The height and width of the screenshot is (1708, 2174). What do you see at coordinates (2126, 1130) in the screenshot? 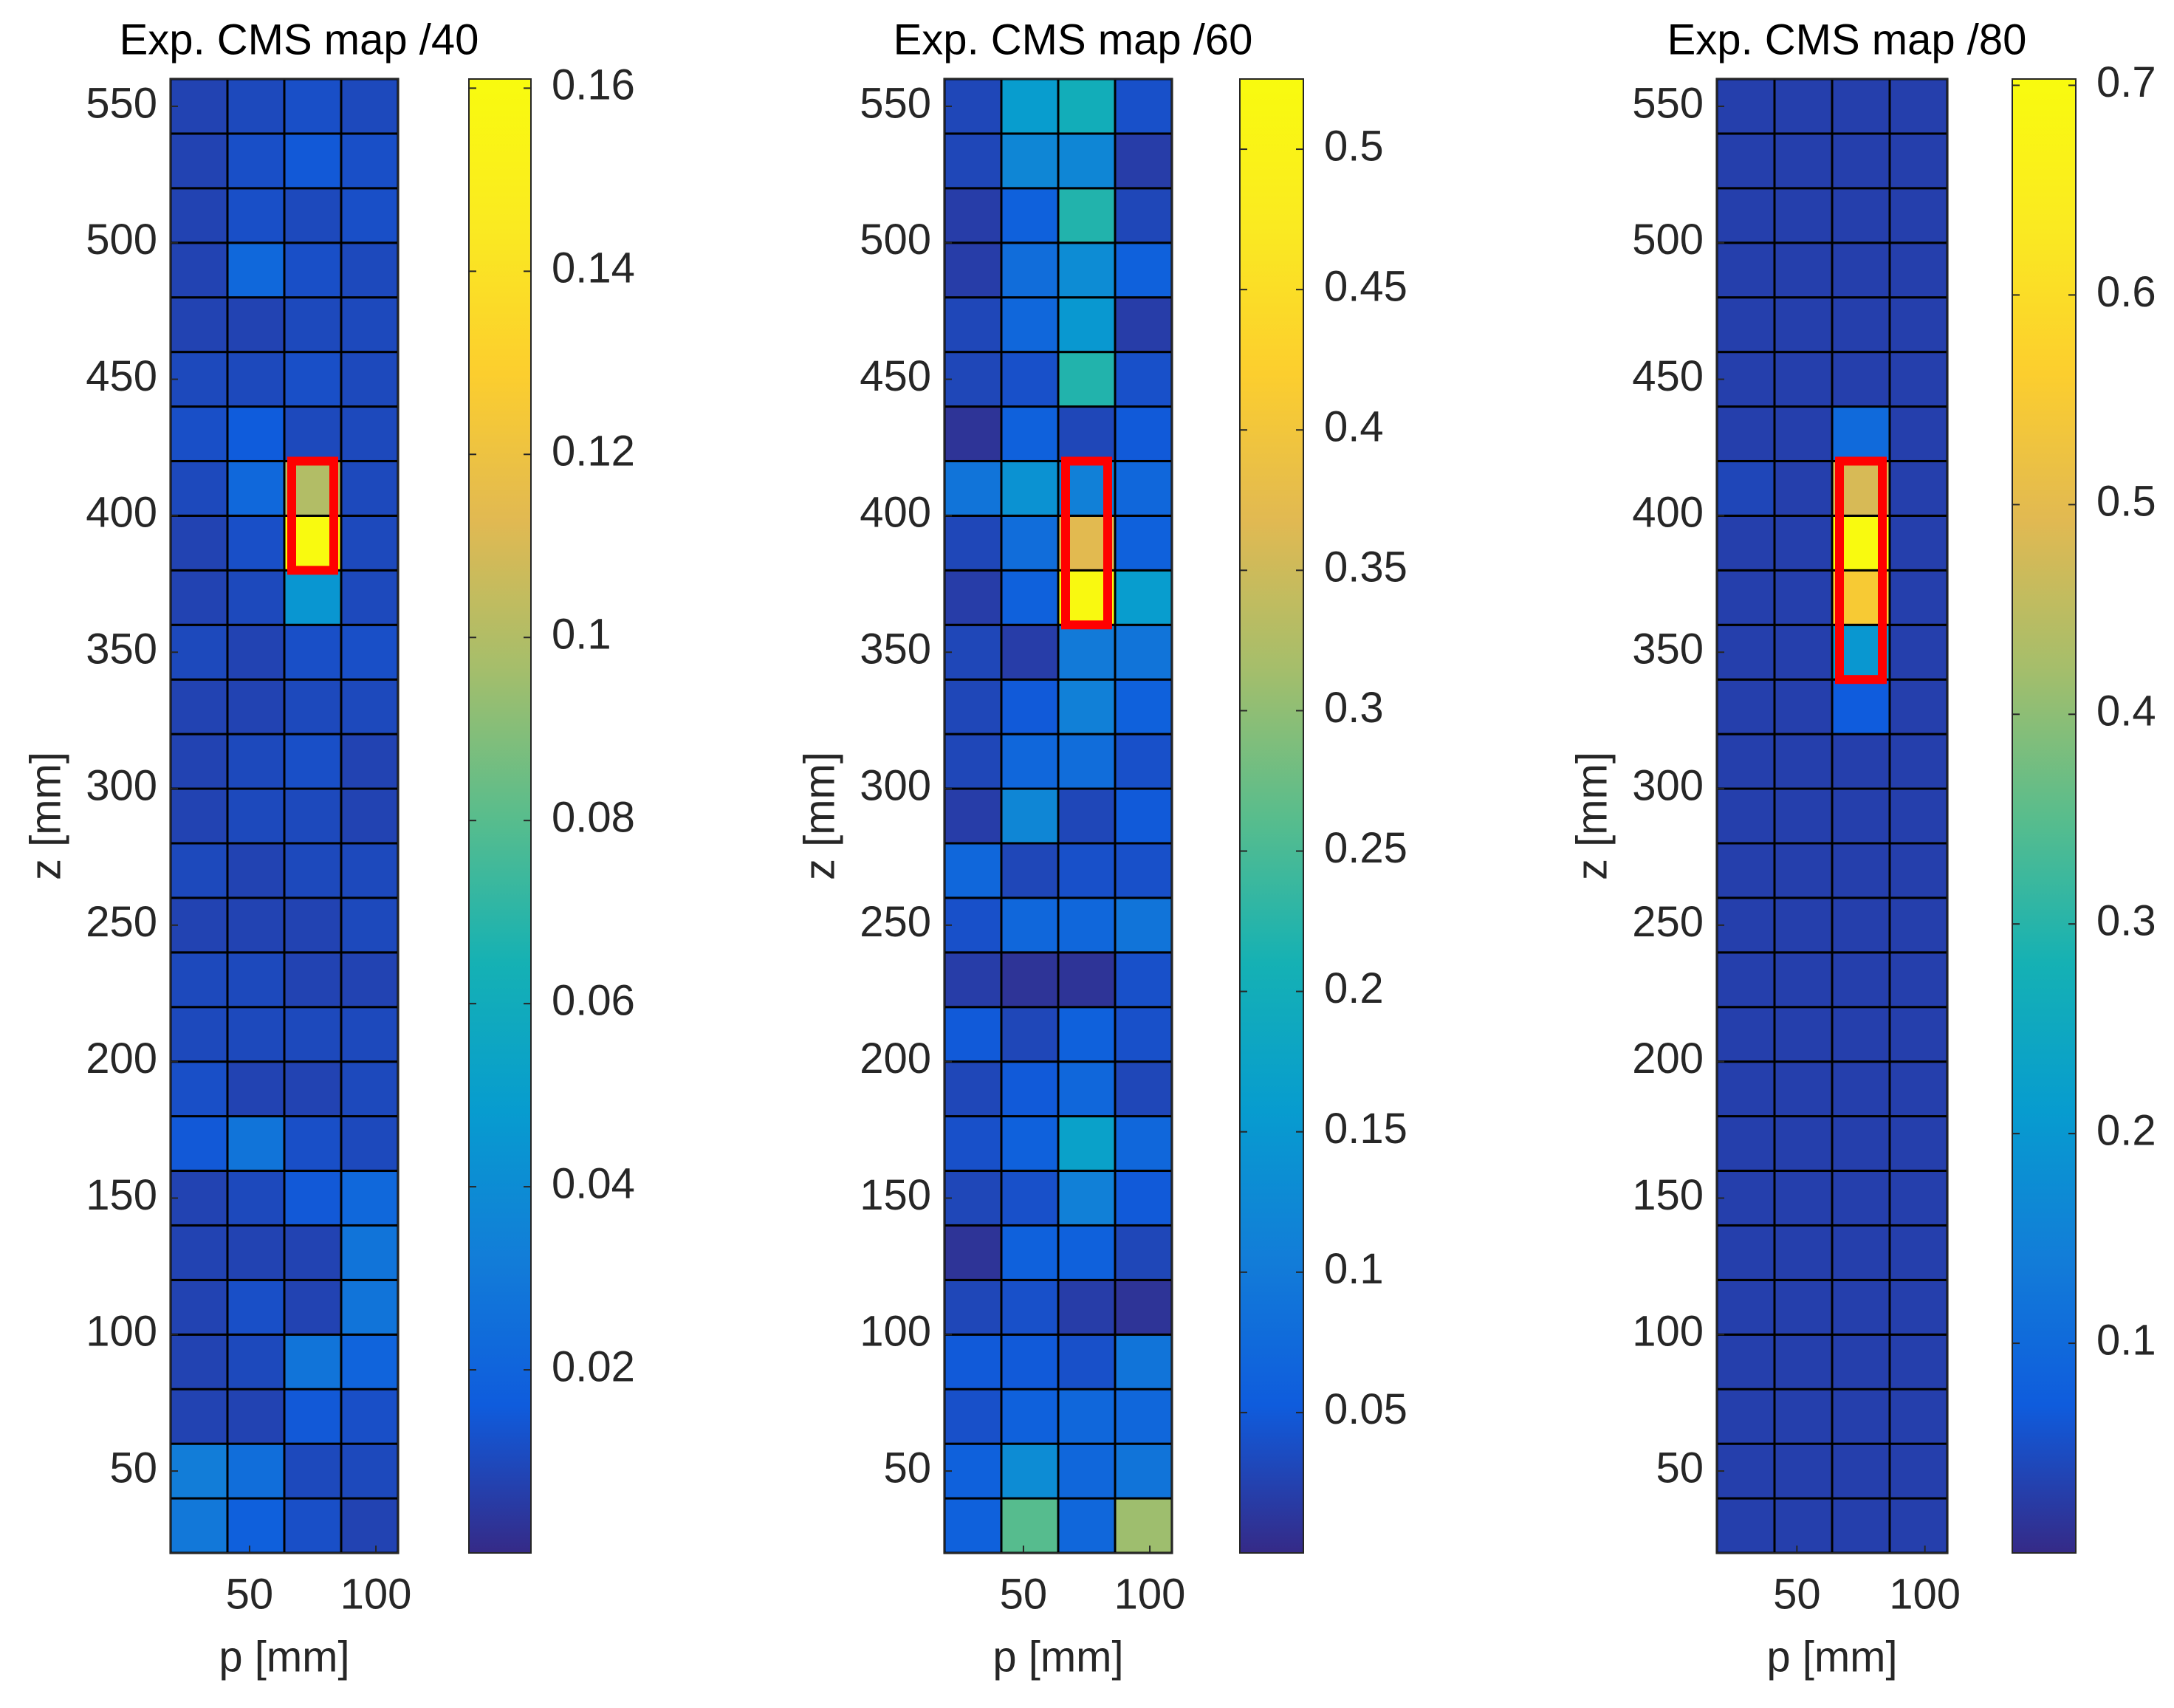
I see `colorbar-tick-label: 0.2` at bounding box center [2126, 1130].